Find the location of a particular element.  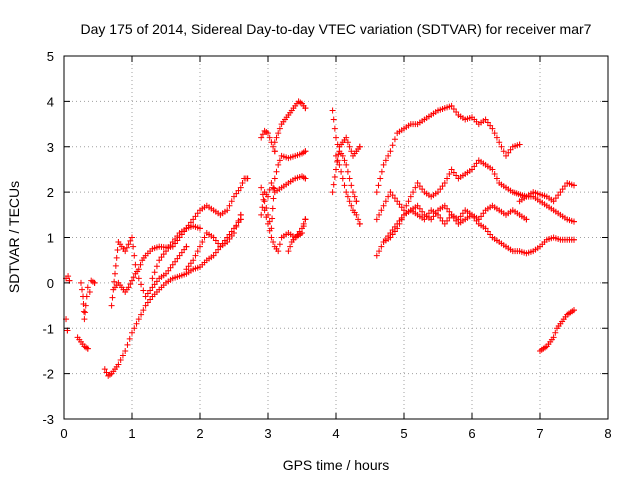

series-track-m is located at coordinates (283, 195).